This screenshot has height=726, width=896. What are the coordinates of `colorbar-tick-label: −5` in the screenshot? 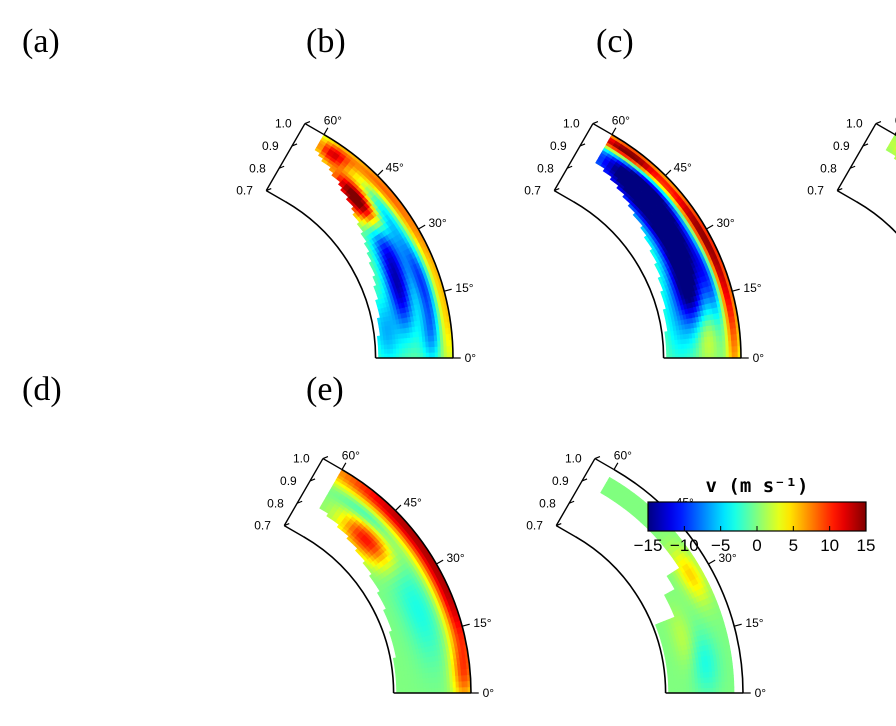 It's located at (720, 545).